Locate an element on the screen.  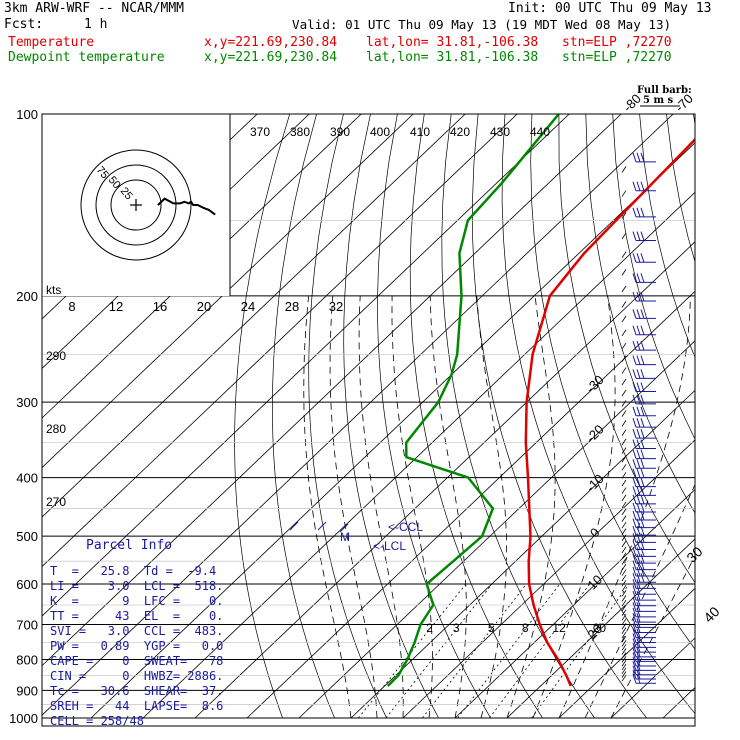
pressure-tick-label: 400 is located at coordinates (27, 478).